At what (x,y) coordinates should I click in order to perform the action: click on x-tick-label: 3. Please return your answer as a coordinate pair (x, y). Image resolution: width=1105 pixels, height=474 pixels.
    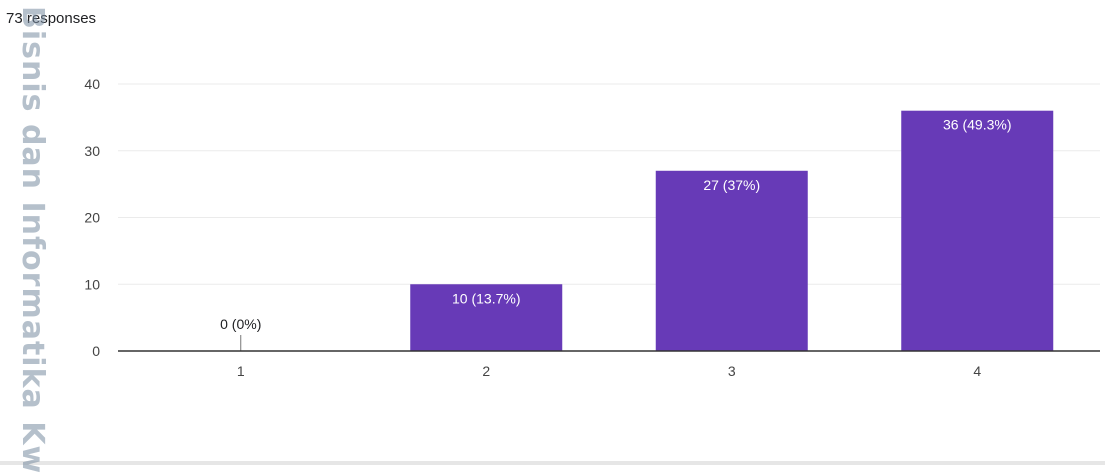
    Looking at the image, I should click on (732, 371).